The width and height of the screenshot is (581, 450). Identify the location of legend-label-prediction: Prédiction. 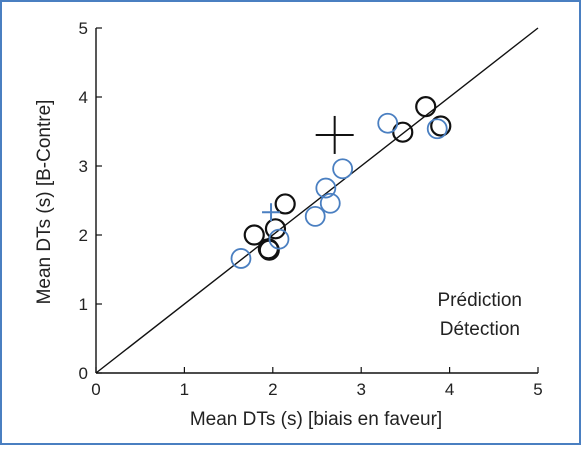
(480, 300).